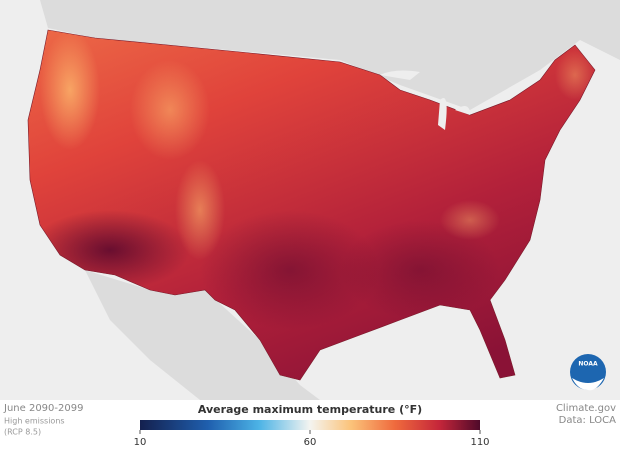  I want to click on colorbar-tick-label: 110, so click(479, 442).